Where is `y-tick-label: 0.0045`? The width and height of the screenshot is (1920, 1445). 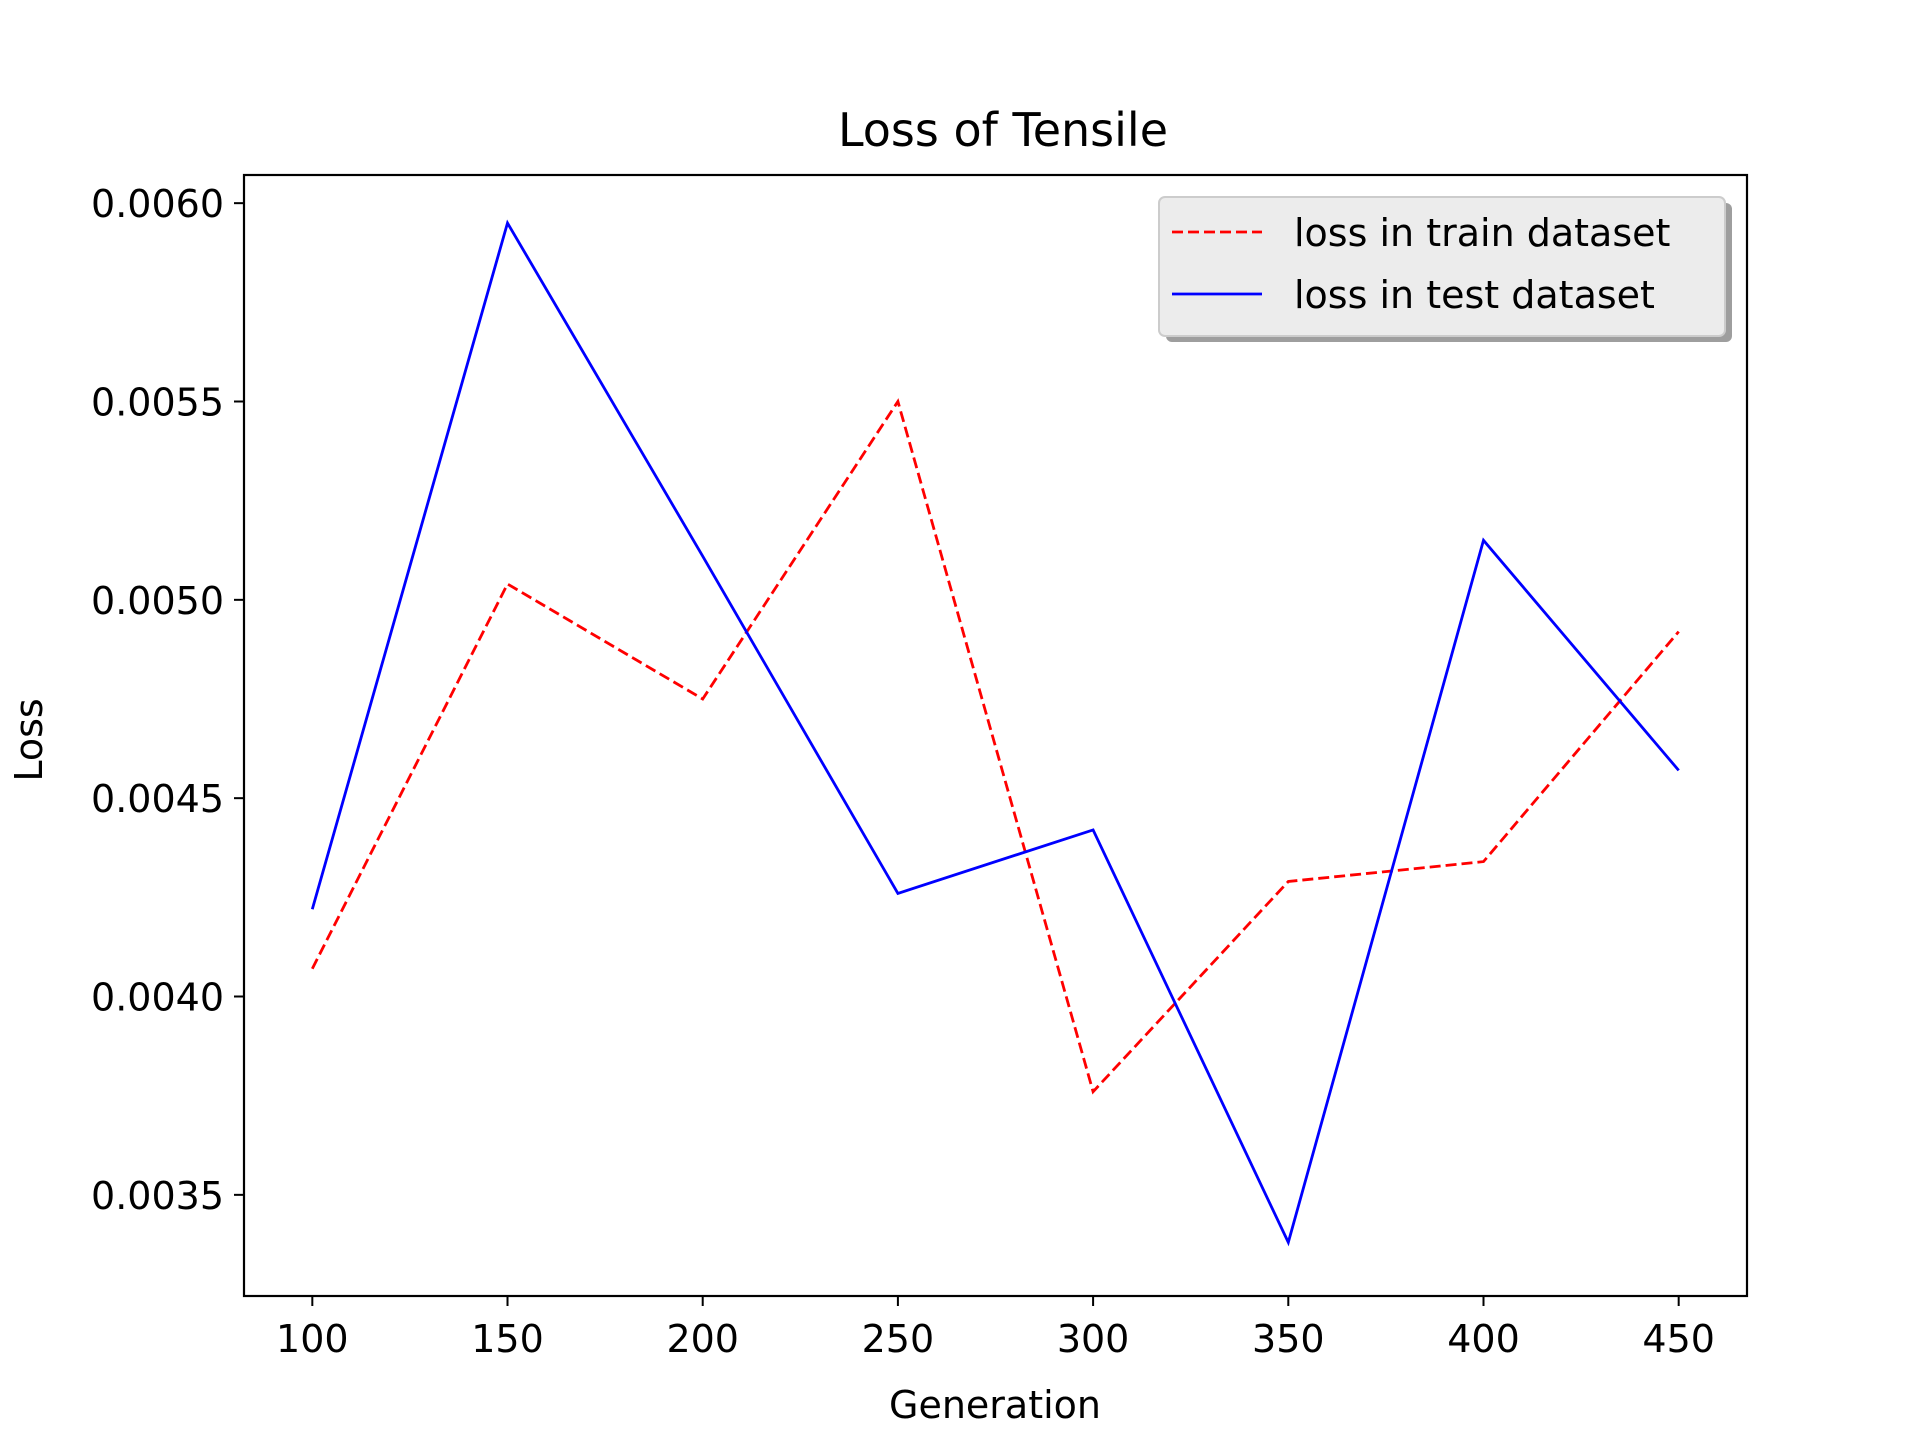 y-tick-label: 0.0045 is located at coordinates (157, 799).